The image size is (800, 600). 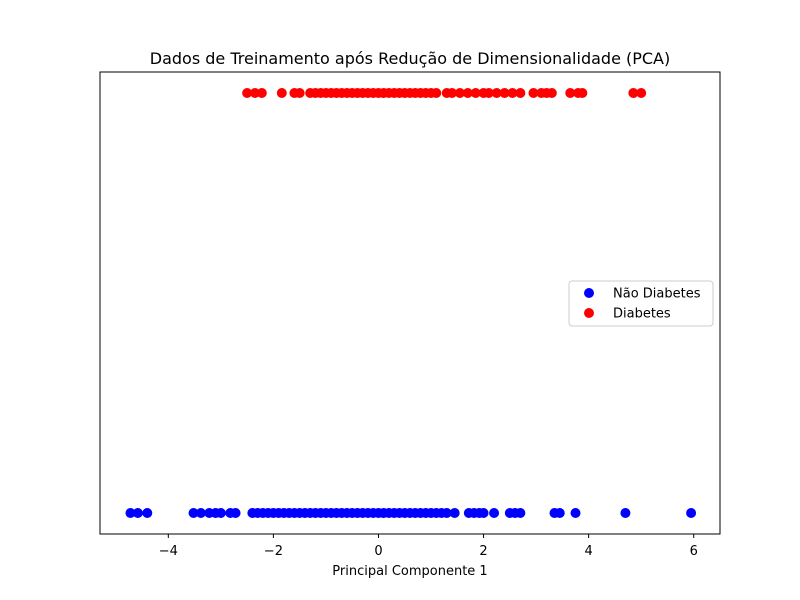 What do you see at coordinates (409, 571) in the screenshot?
I see `x-axis-label: Principal Componente 1` at bounding box center [409, 571].